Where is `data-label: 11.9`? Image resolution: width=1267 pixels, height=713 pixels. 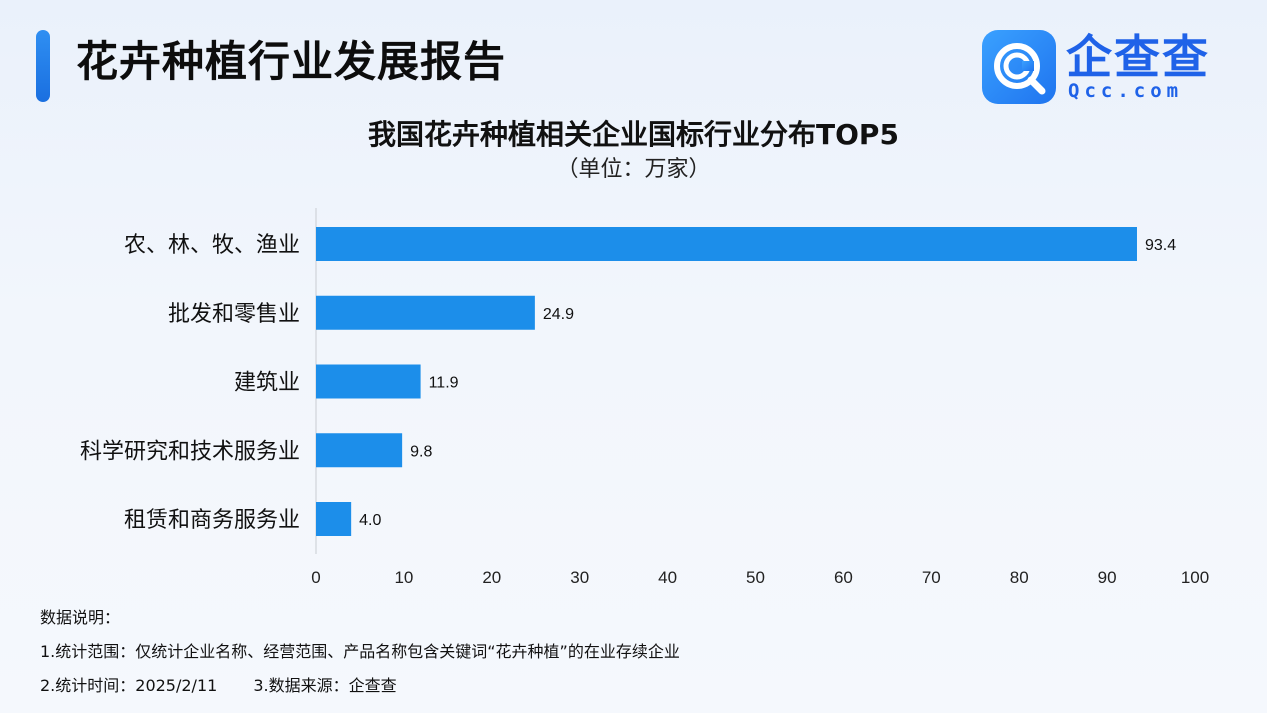
data-label: 11.9 is located at coordinates (444, 383).